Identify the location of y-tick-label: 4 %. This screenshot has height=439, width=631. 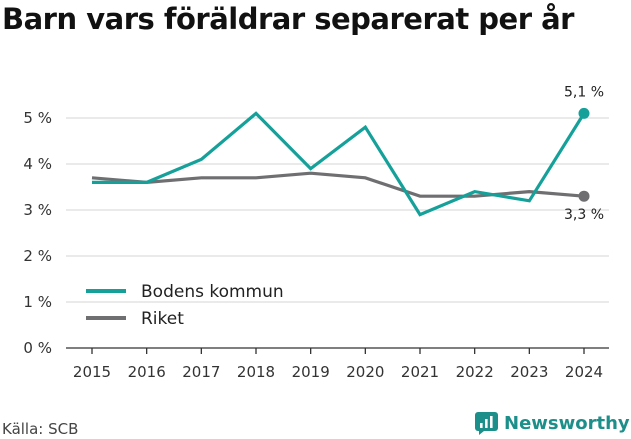
(37, 164).